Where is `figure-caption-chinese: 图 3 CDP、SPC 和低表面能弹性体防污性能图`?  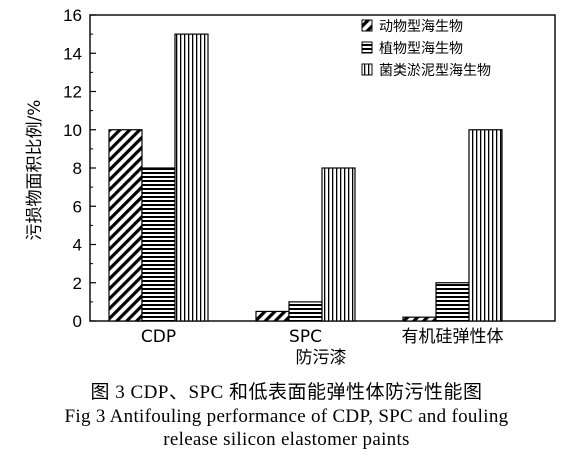
figure-caption-chinese: 图 3 CDP、SPC 和低表面能弹性体防污性能图 is located at coordinates (286, 392).